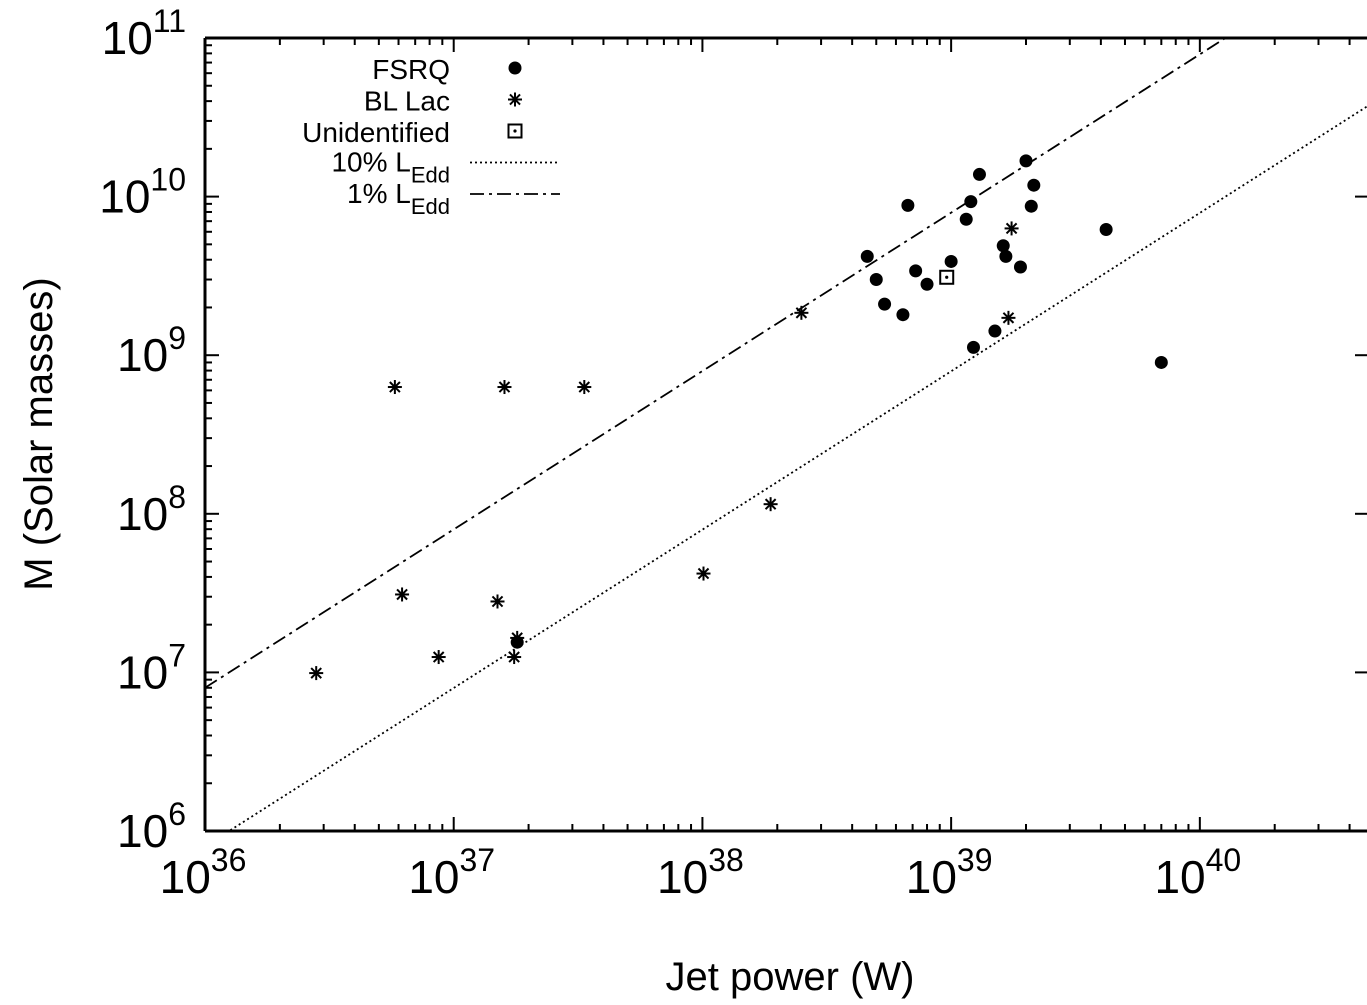 Image resolution: width=1367 pixels, height=1005 pixels. What do you see at coordinates (451, 872) in the screenshot?
I see `x-tick-label: 1037` at bounding box center [451, 872].